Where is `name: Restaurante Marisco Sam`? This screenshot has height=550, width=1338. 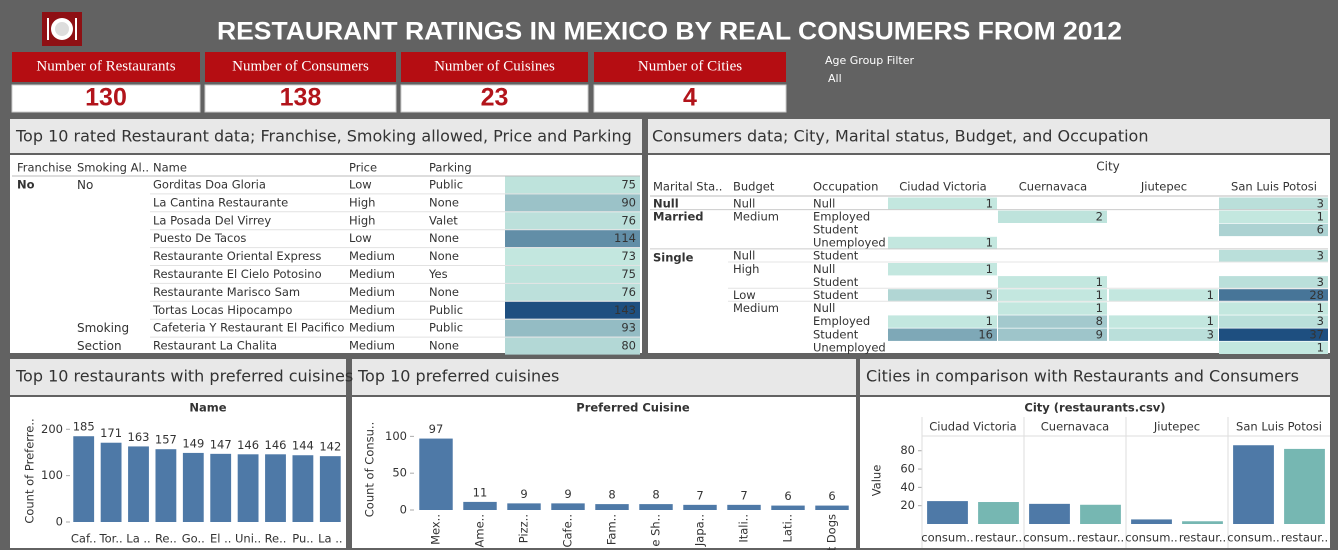 name: Restaurante Marisco Sam is located at coordinates (226, 292).